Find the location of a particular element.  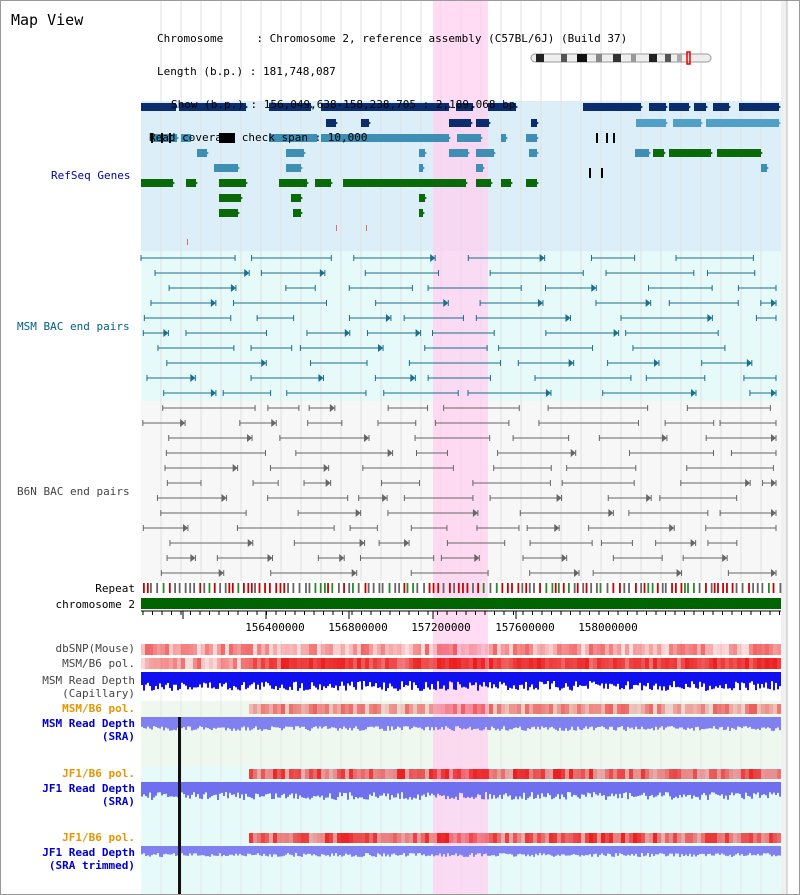

track-label-jf1-b6-pol: JF1/B6 pol. is located at coordinates (98, 773).